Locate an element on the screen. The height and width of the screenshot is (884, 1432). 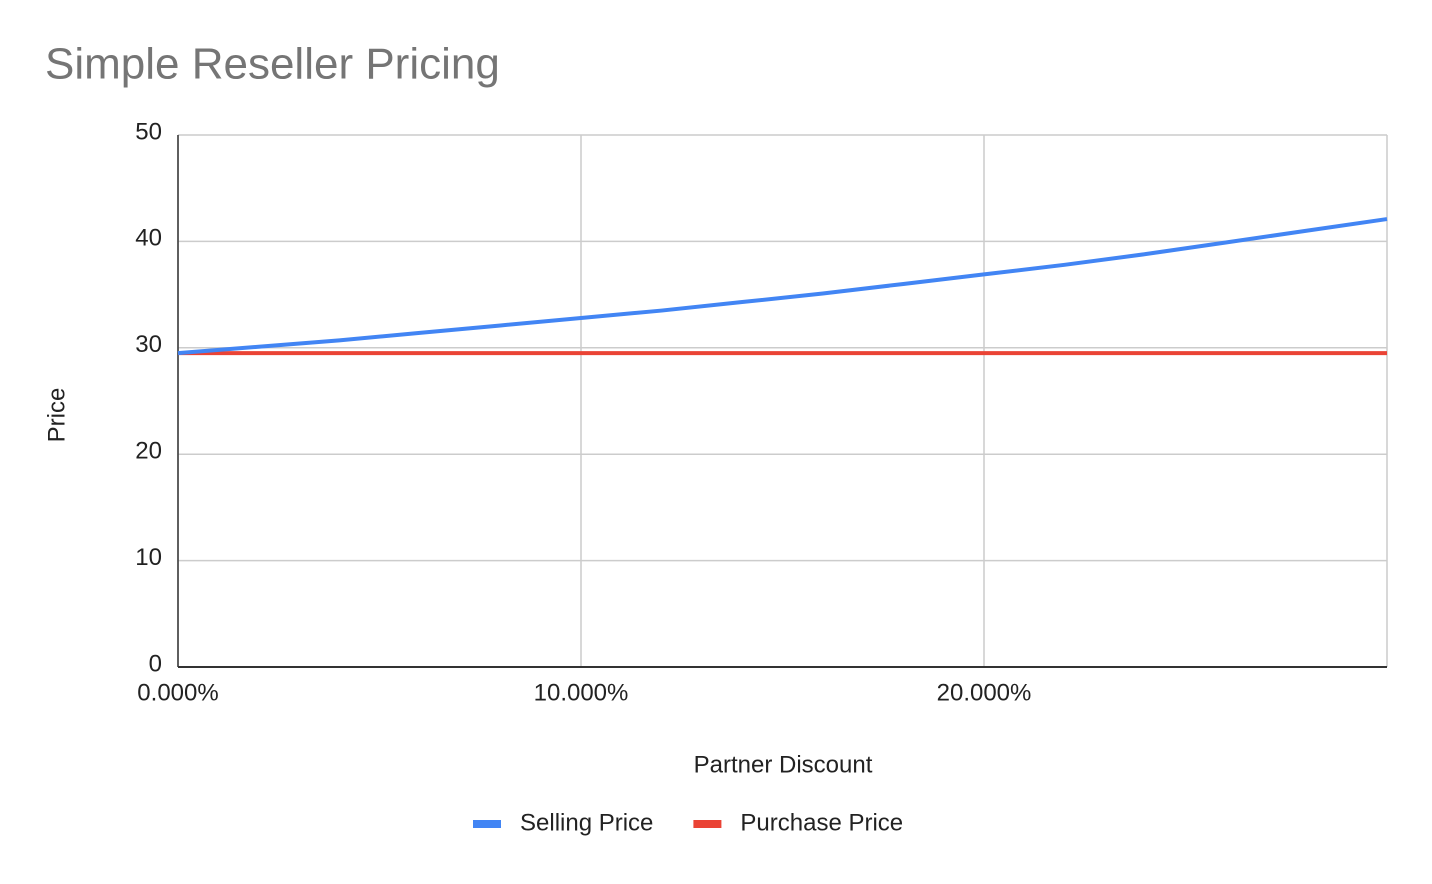
y-tick-label: 30 is located at coordinates (148, 344).